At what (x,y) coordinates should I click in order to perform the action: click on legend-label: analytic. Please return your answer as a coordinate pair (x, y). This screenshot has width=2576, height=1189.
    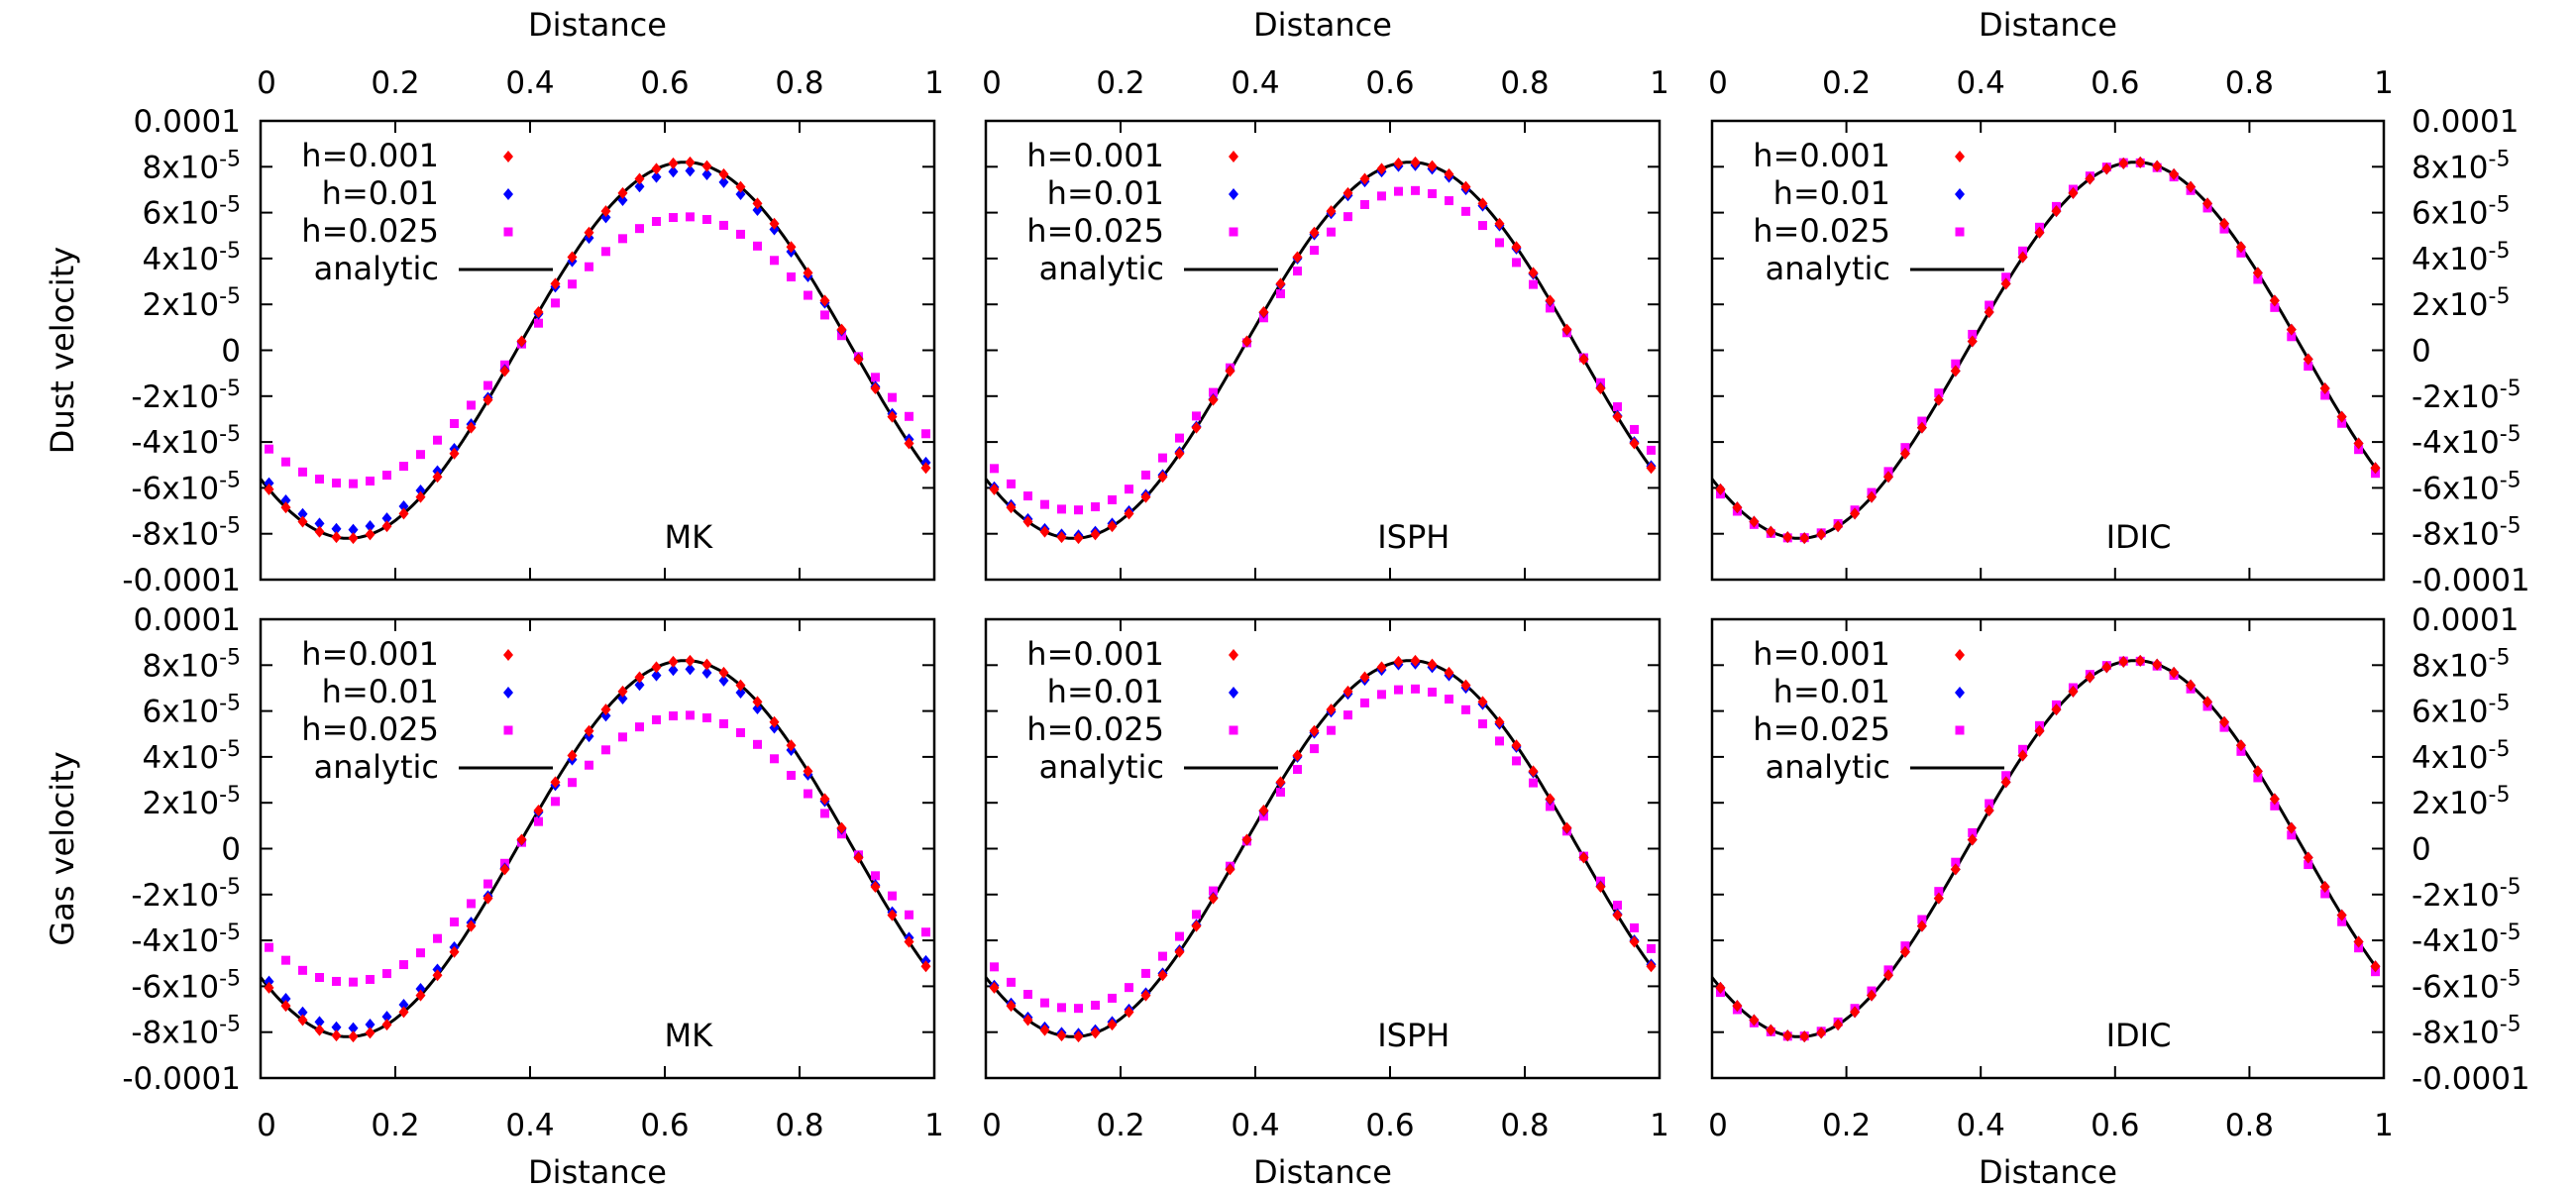
    Looking at the image, I should click on (376, 269).